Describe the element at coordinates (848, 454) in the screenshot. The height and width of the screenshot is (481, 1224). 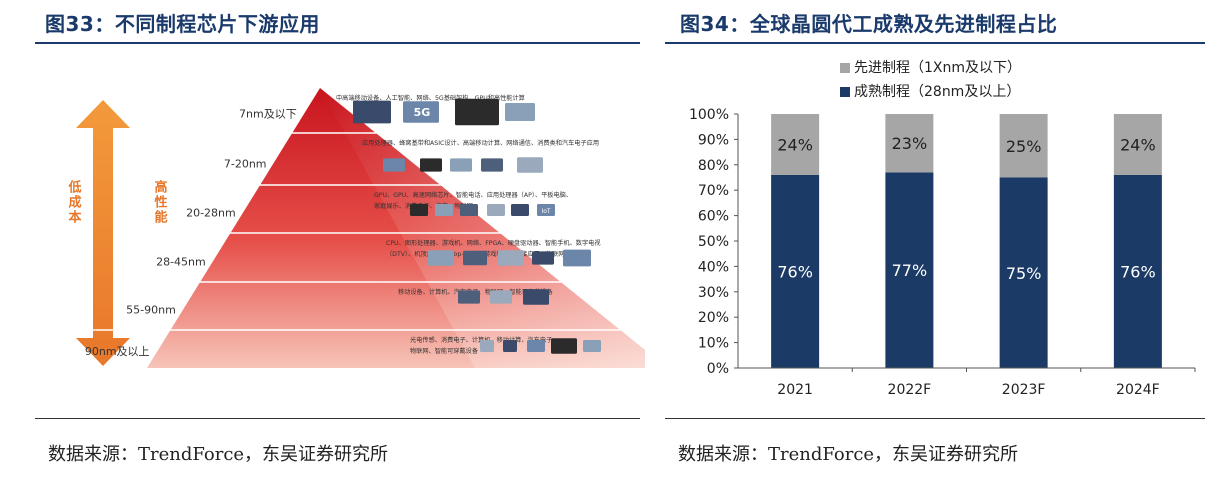
I see `right-source-note: 数据来源：TrendForce，东吴证券研究所` at that location.